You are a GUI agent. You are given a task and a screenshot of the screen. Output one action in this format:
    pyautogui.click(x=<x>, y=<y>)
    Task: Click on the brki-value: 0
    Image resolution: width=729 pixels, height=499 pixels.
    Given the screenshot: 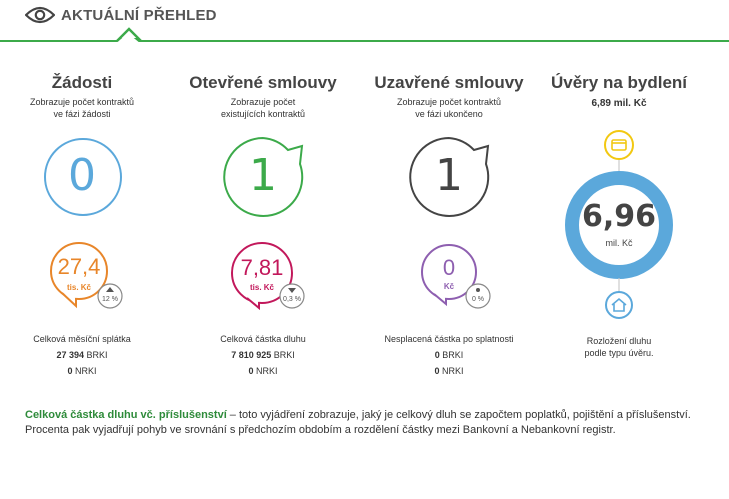 What is the action you would take?
    pyautogui.click(x=437, y=355)
    